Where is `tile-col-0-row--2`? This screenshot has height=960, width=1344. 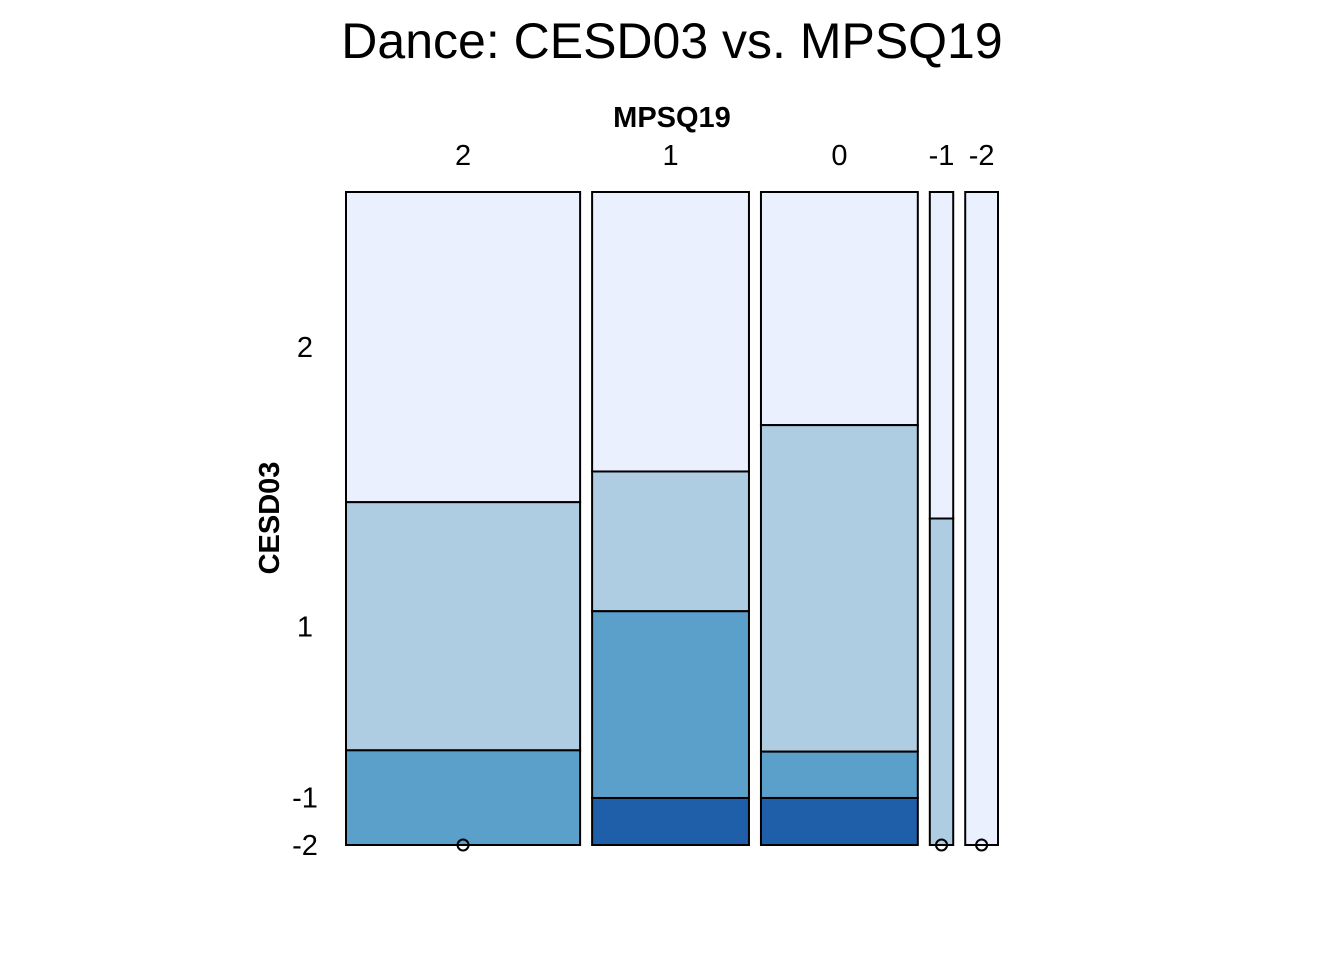
tile-col-0-row--2 is located at coordinates (839, 821).